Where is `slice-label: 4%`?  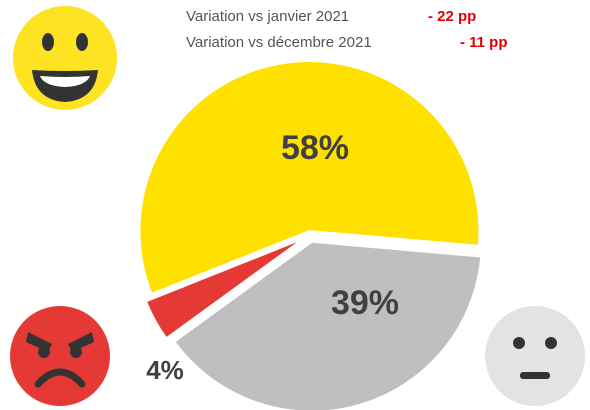
slice-label: 4% is located at coordinates (165, 370).